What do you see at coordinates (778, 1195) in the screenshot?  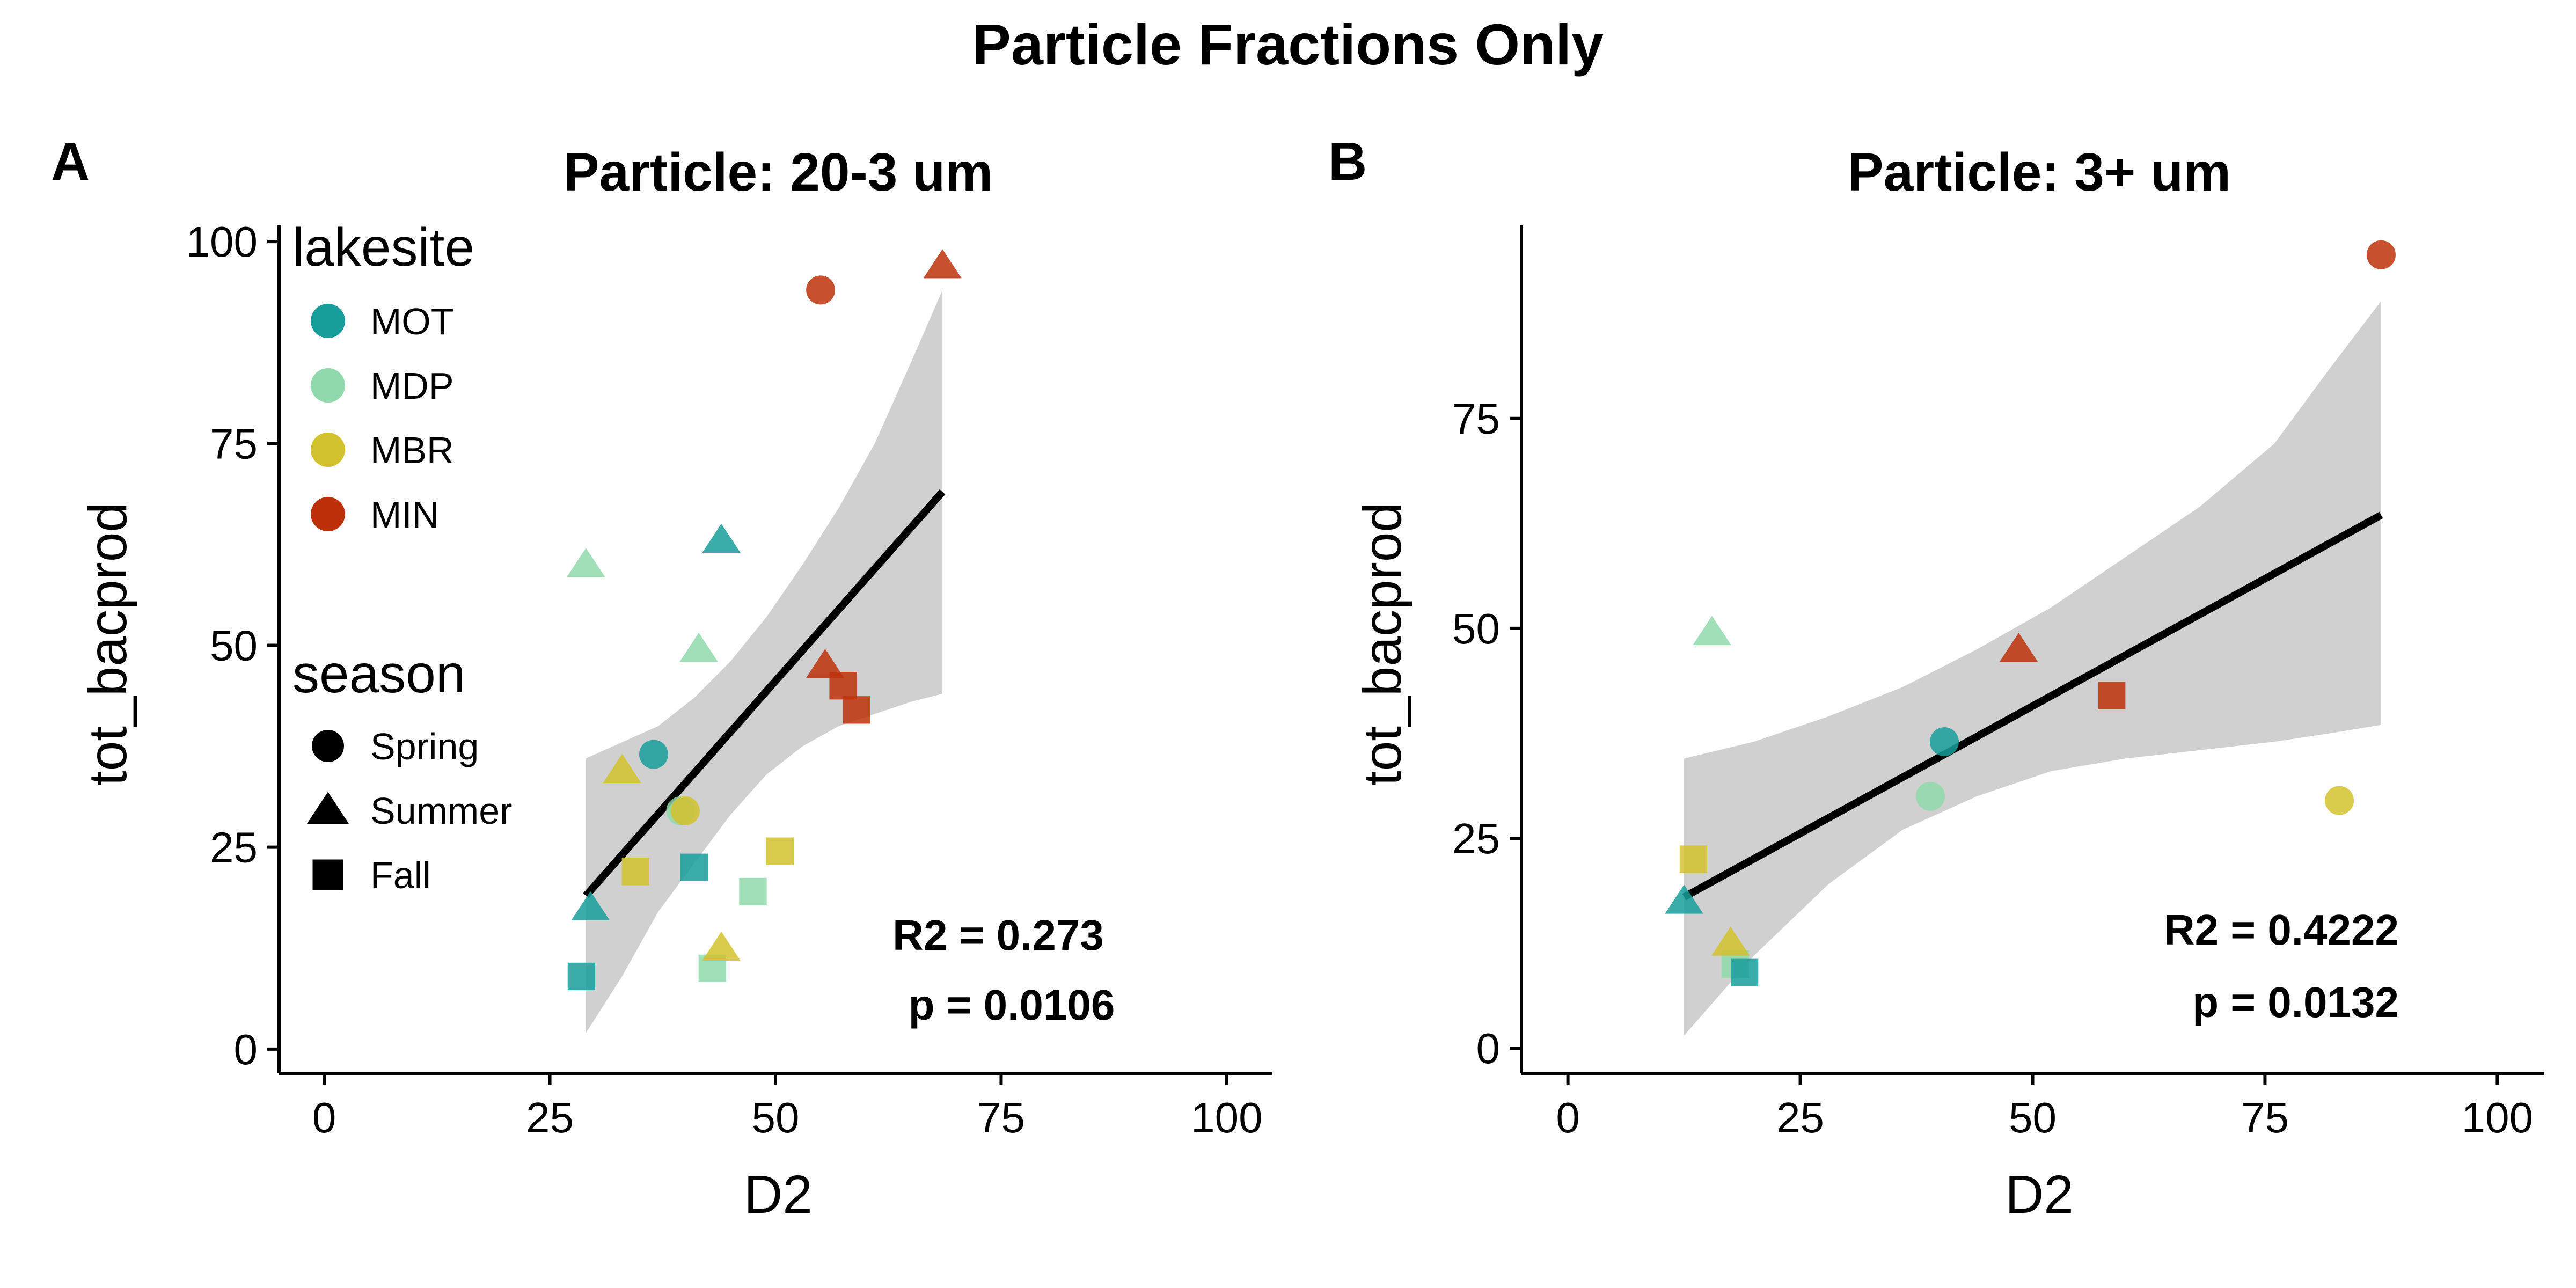 I see `panel-a-x-axis-title: D2` at bounding box center [778, 1195].